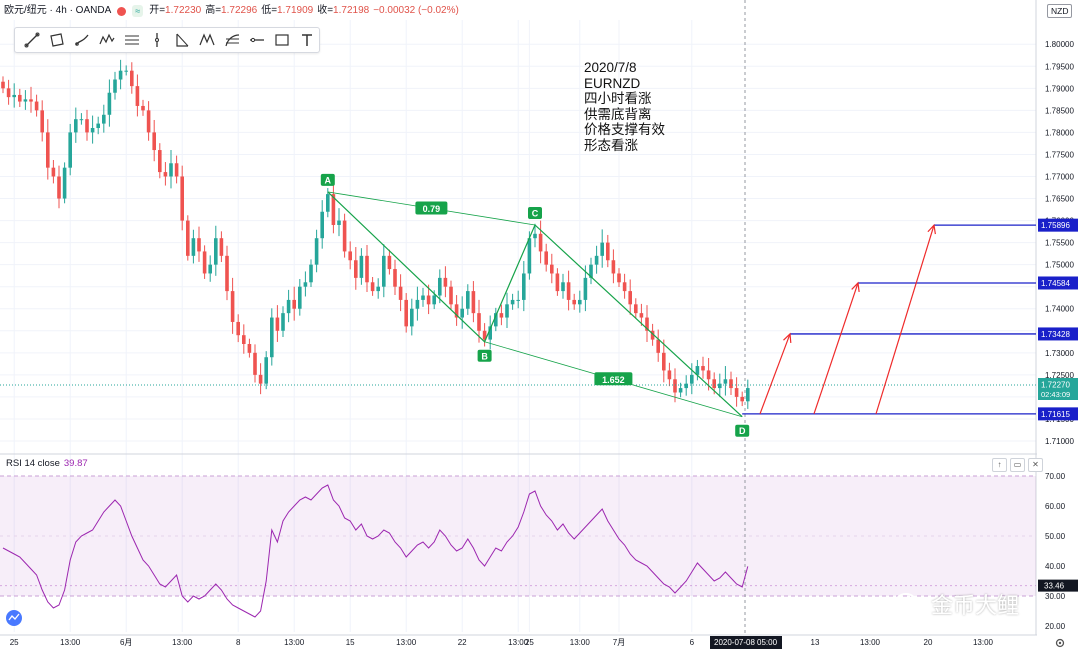 The image size is (1080, 649). I want to click on pattern-point-b, so click(484, 355).